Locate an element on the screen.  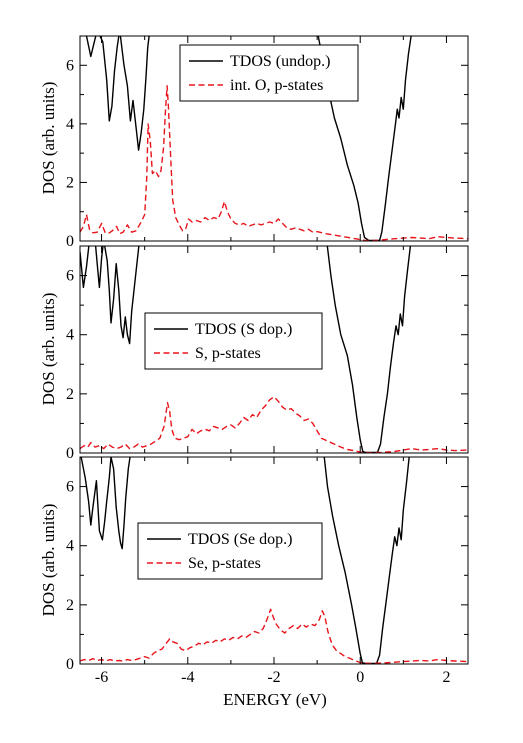
panel-top-legend: TDOS (undop.) int. O, p-states is located at coordinates (269, 73).